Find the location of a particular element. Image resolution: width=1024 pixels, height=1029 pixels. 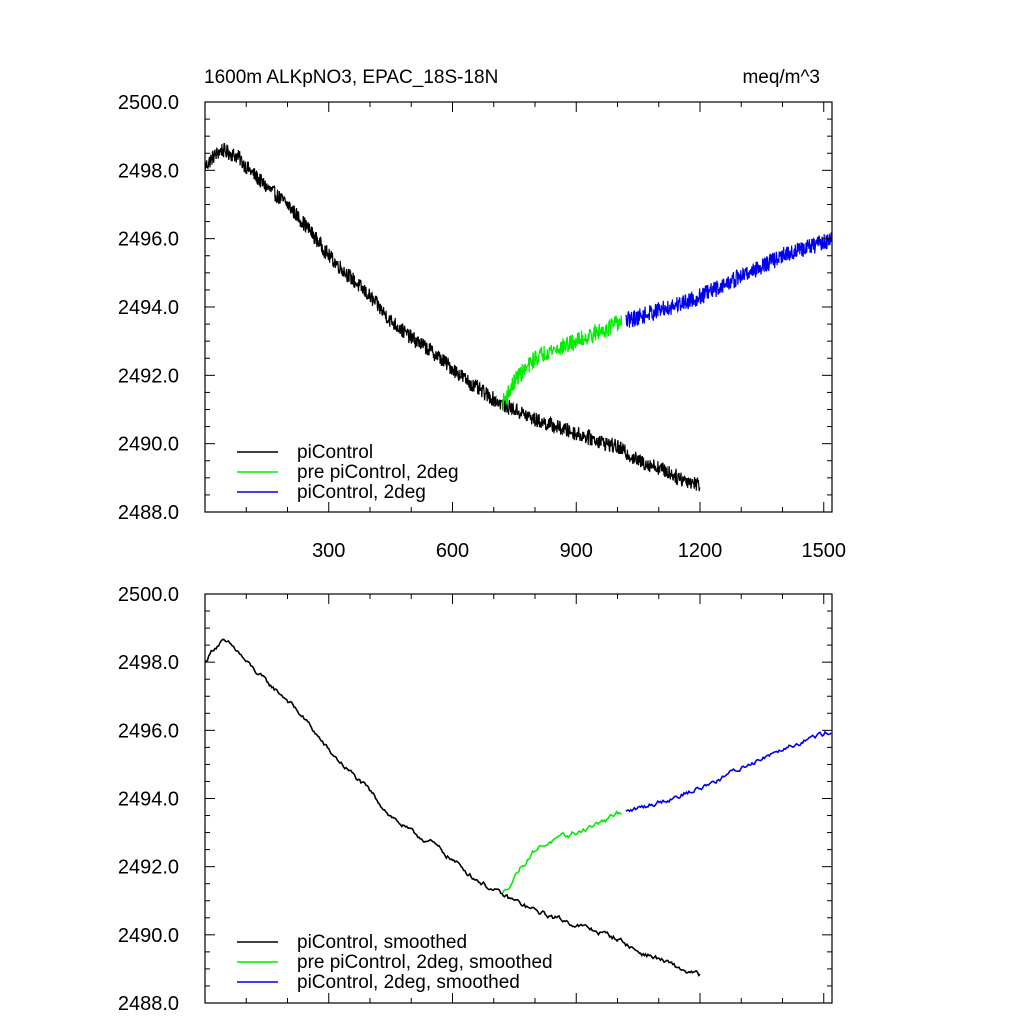

legend-label: piControl is located at coordinates (335, 452).